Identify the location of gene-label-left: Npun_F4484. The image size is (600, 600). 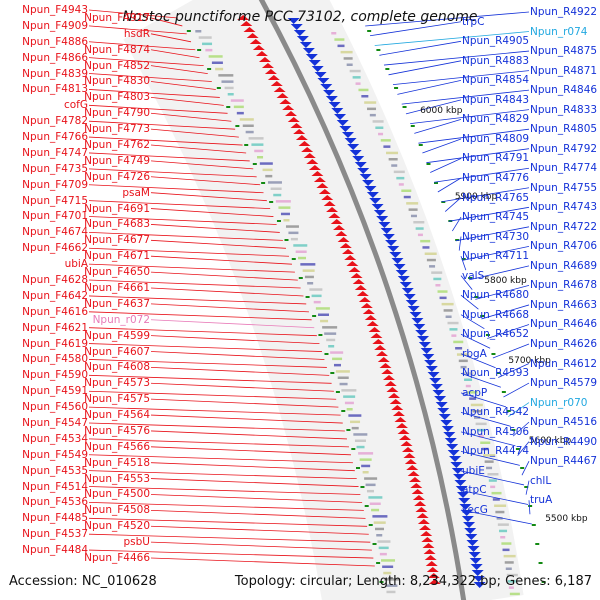
(55, 550).